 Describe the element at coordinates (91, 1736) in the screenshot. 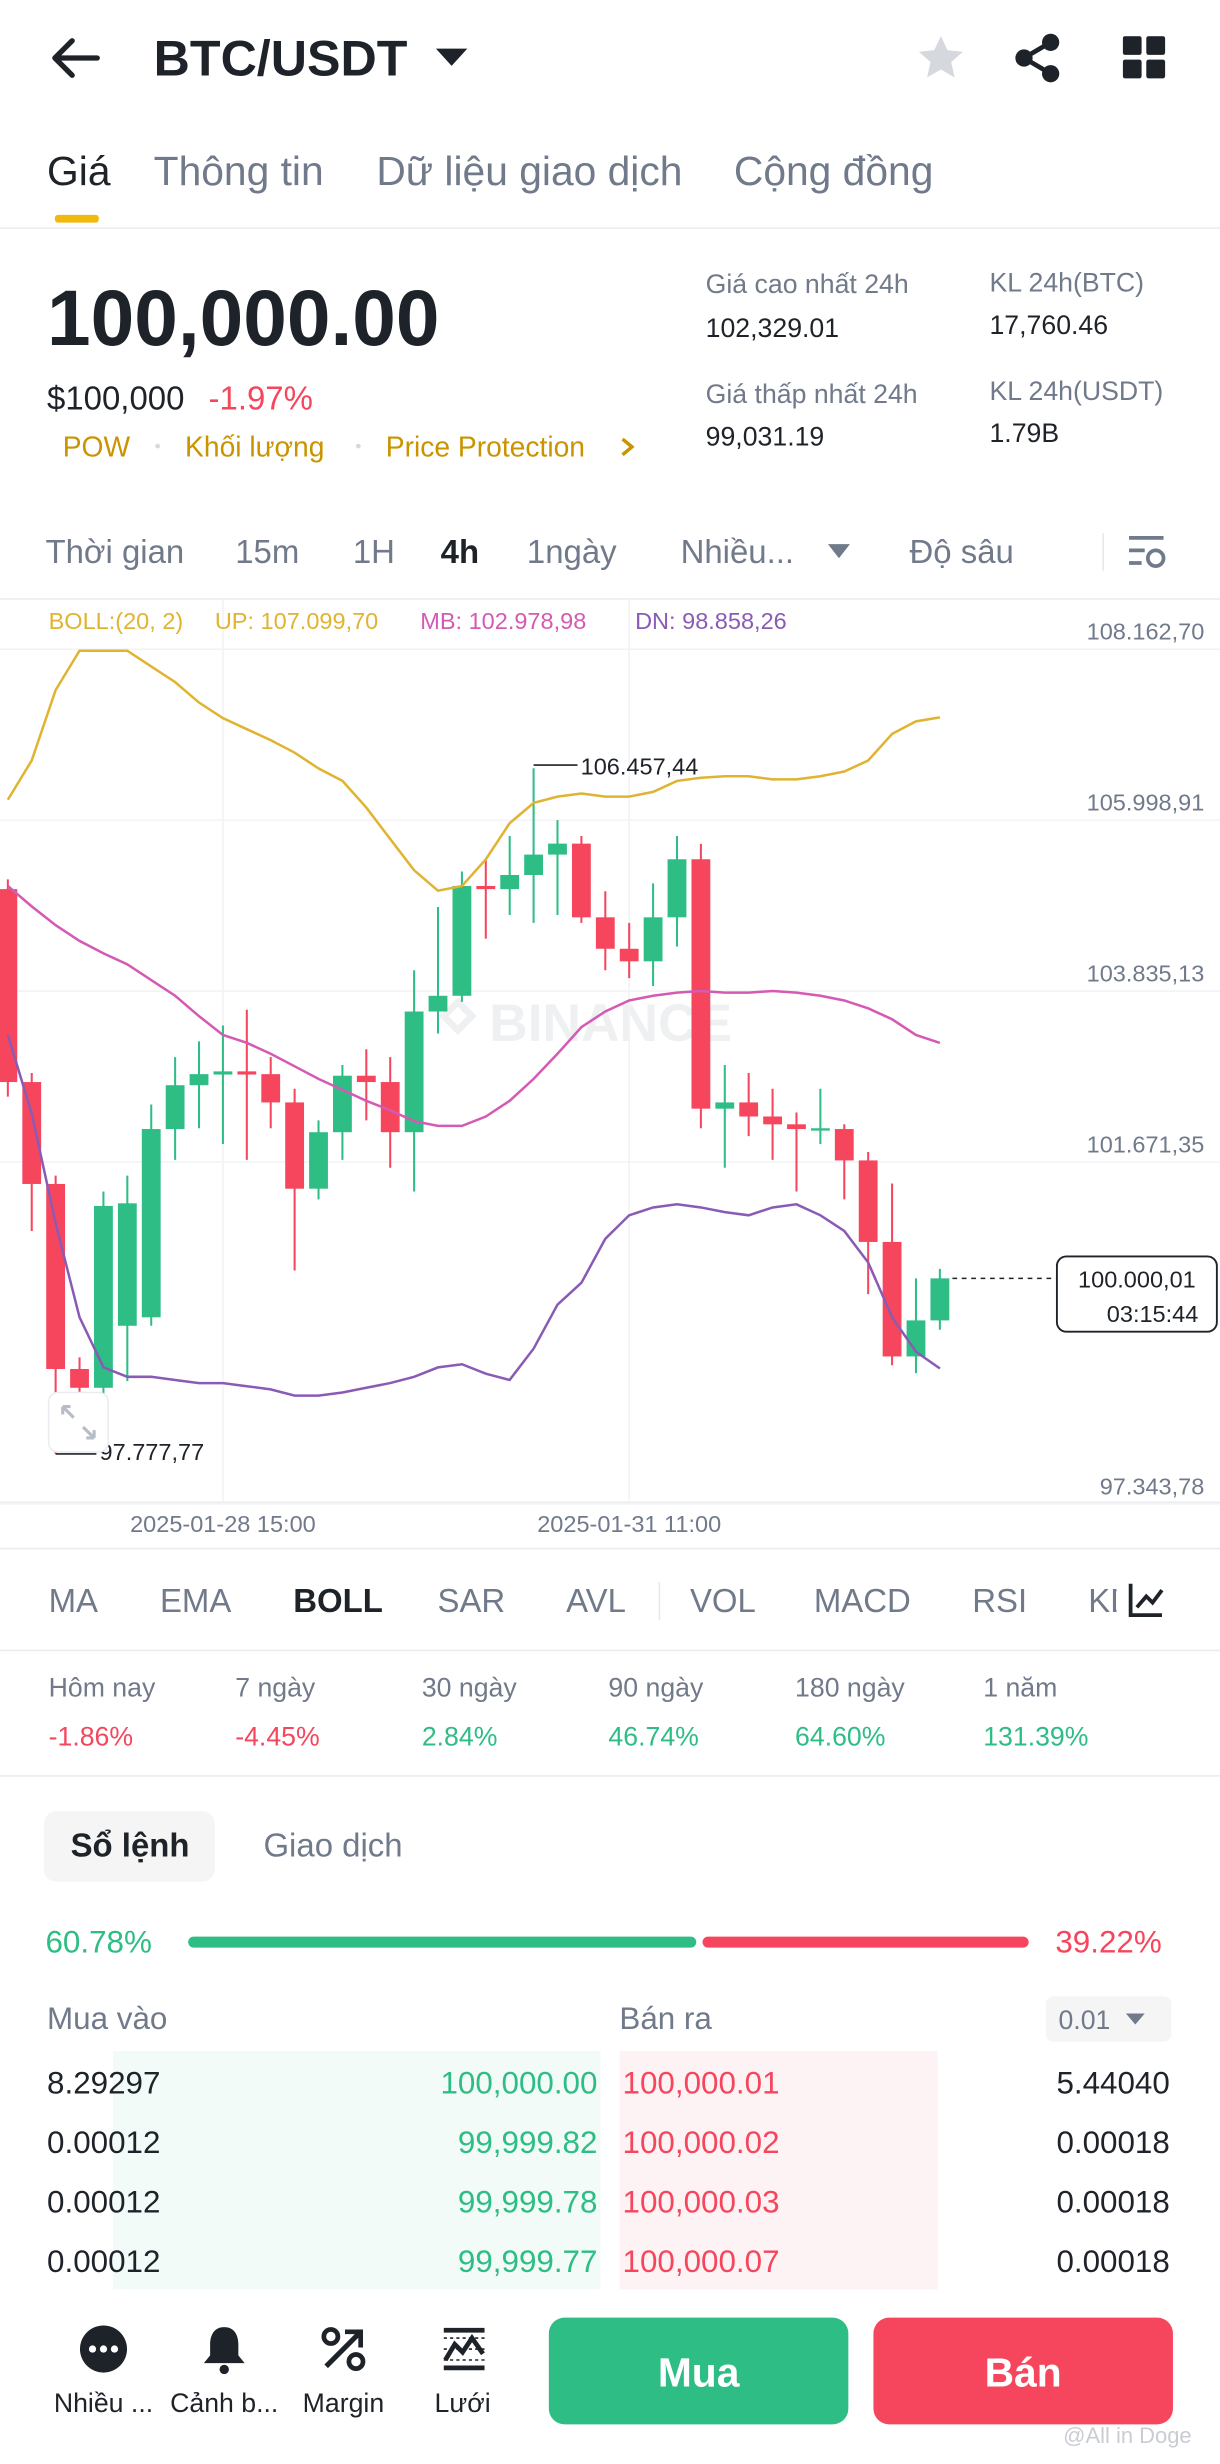

I see `performance-value: -1.86%` at that location.